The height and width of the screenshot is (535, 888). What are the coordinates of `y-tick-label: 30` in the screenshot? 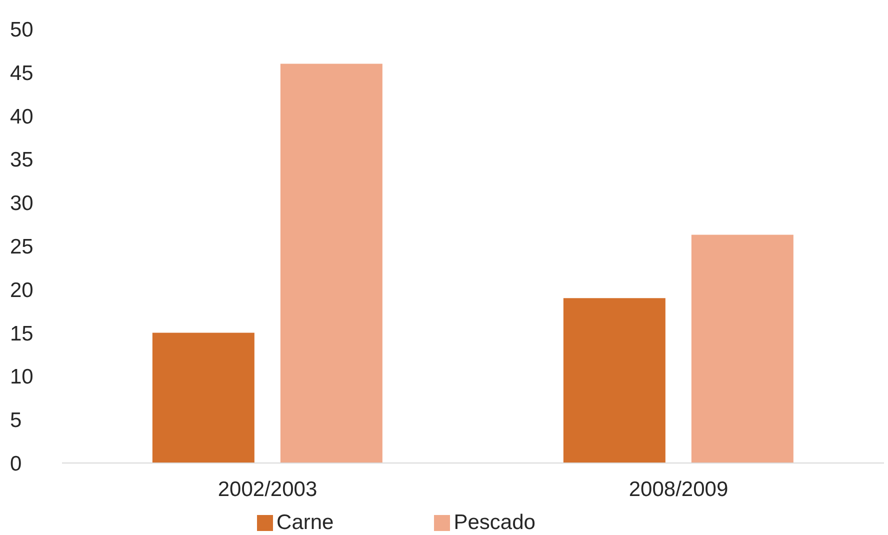 It's located at (22, 204).